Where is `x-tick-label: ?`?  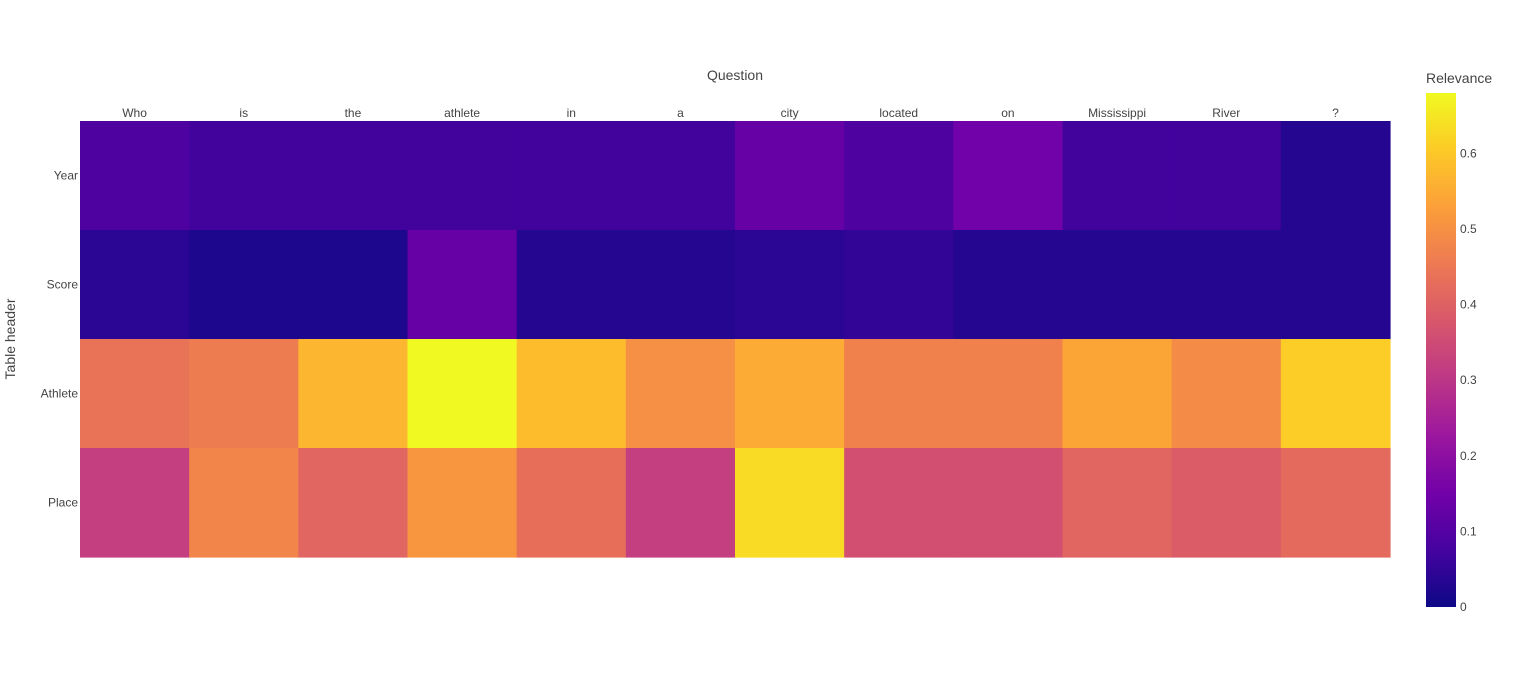 x-tick-label: ? is located at coordinates (1335, 113).